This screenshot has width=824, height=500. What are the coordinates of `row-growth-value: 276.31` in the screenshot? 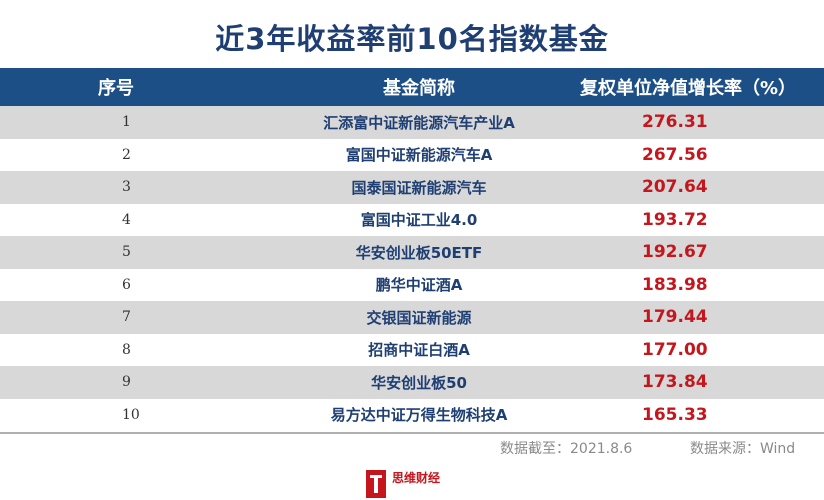 It's located at (675, 122).